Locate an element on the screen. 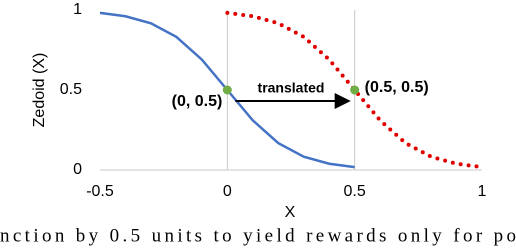 The image size is (516, 248). y-axis-title: Zedoid (X) is located at coordinates (39, 90).